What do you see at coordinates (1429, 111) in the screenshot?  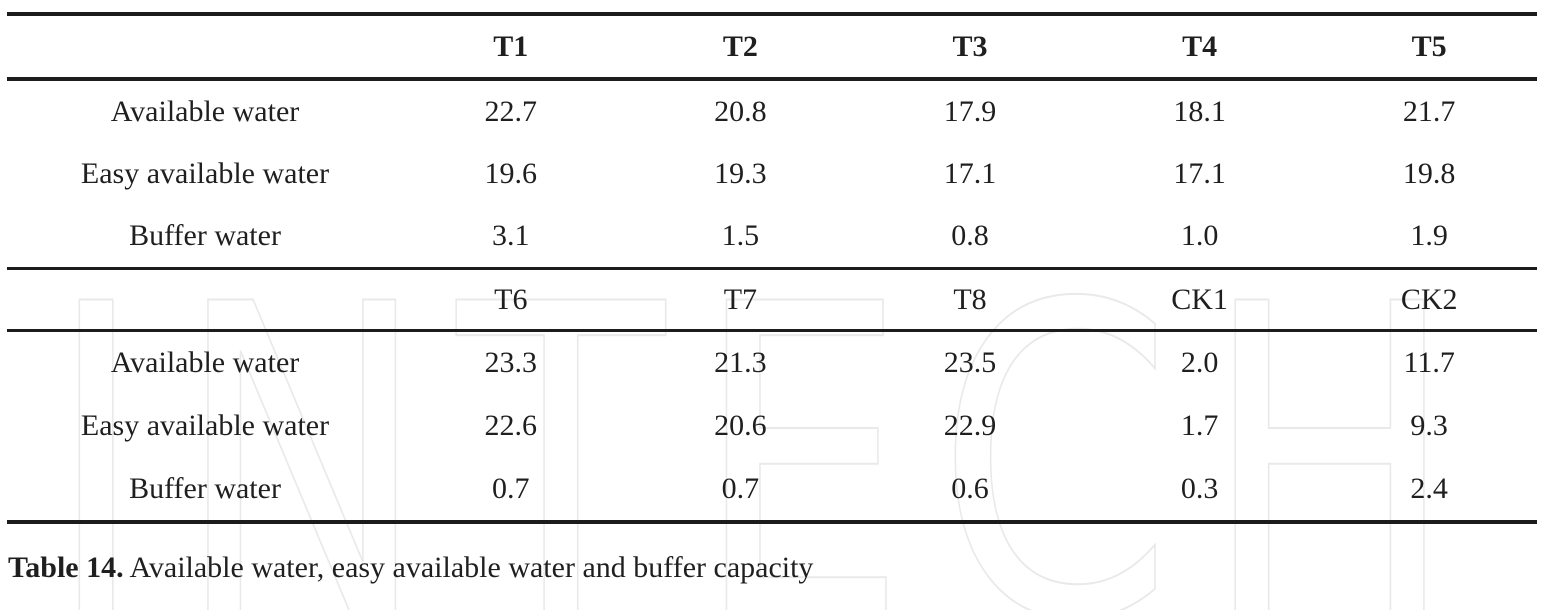 I see `table-cell: 21.7` at bounding box center [1429, 111].